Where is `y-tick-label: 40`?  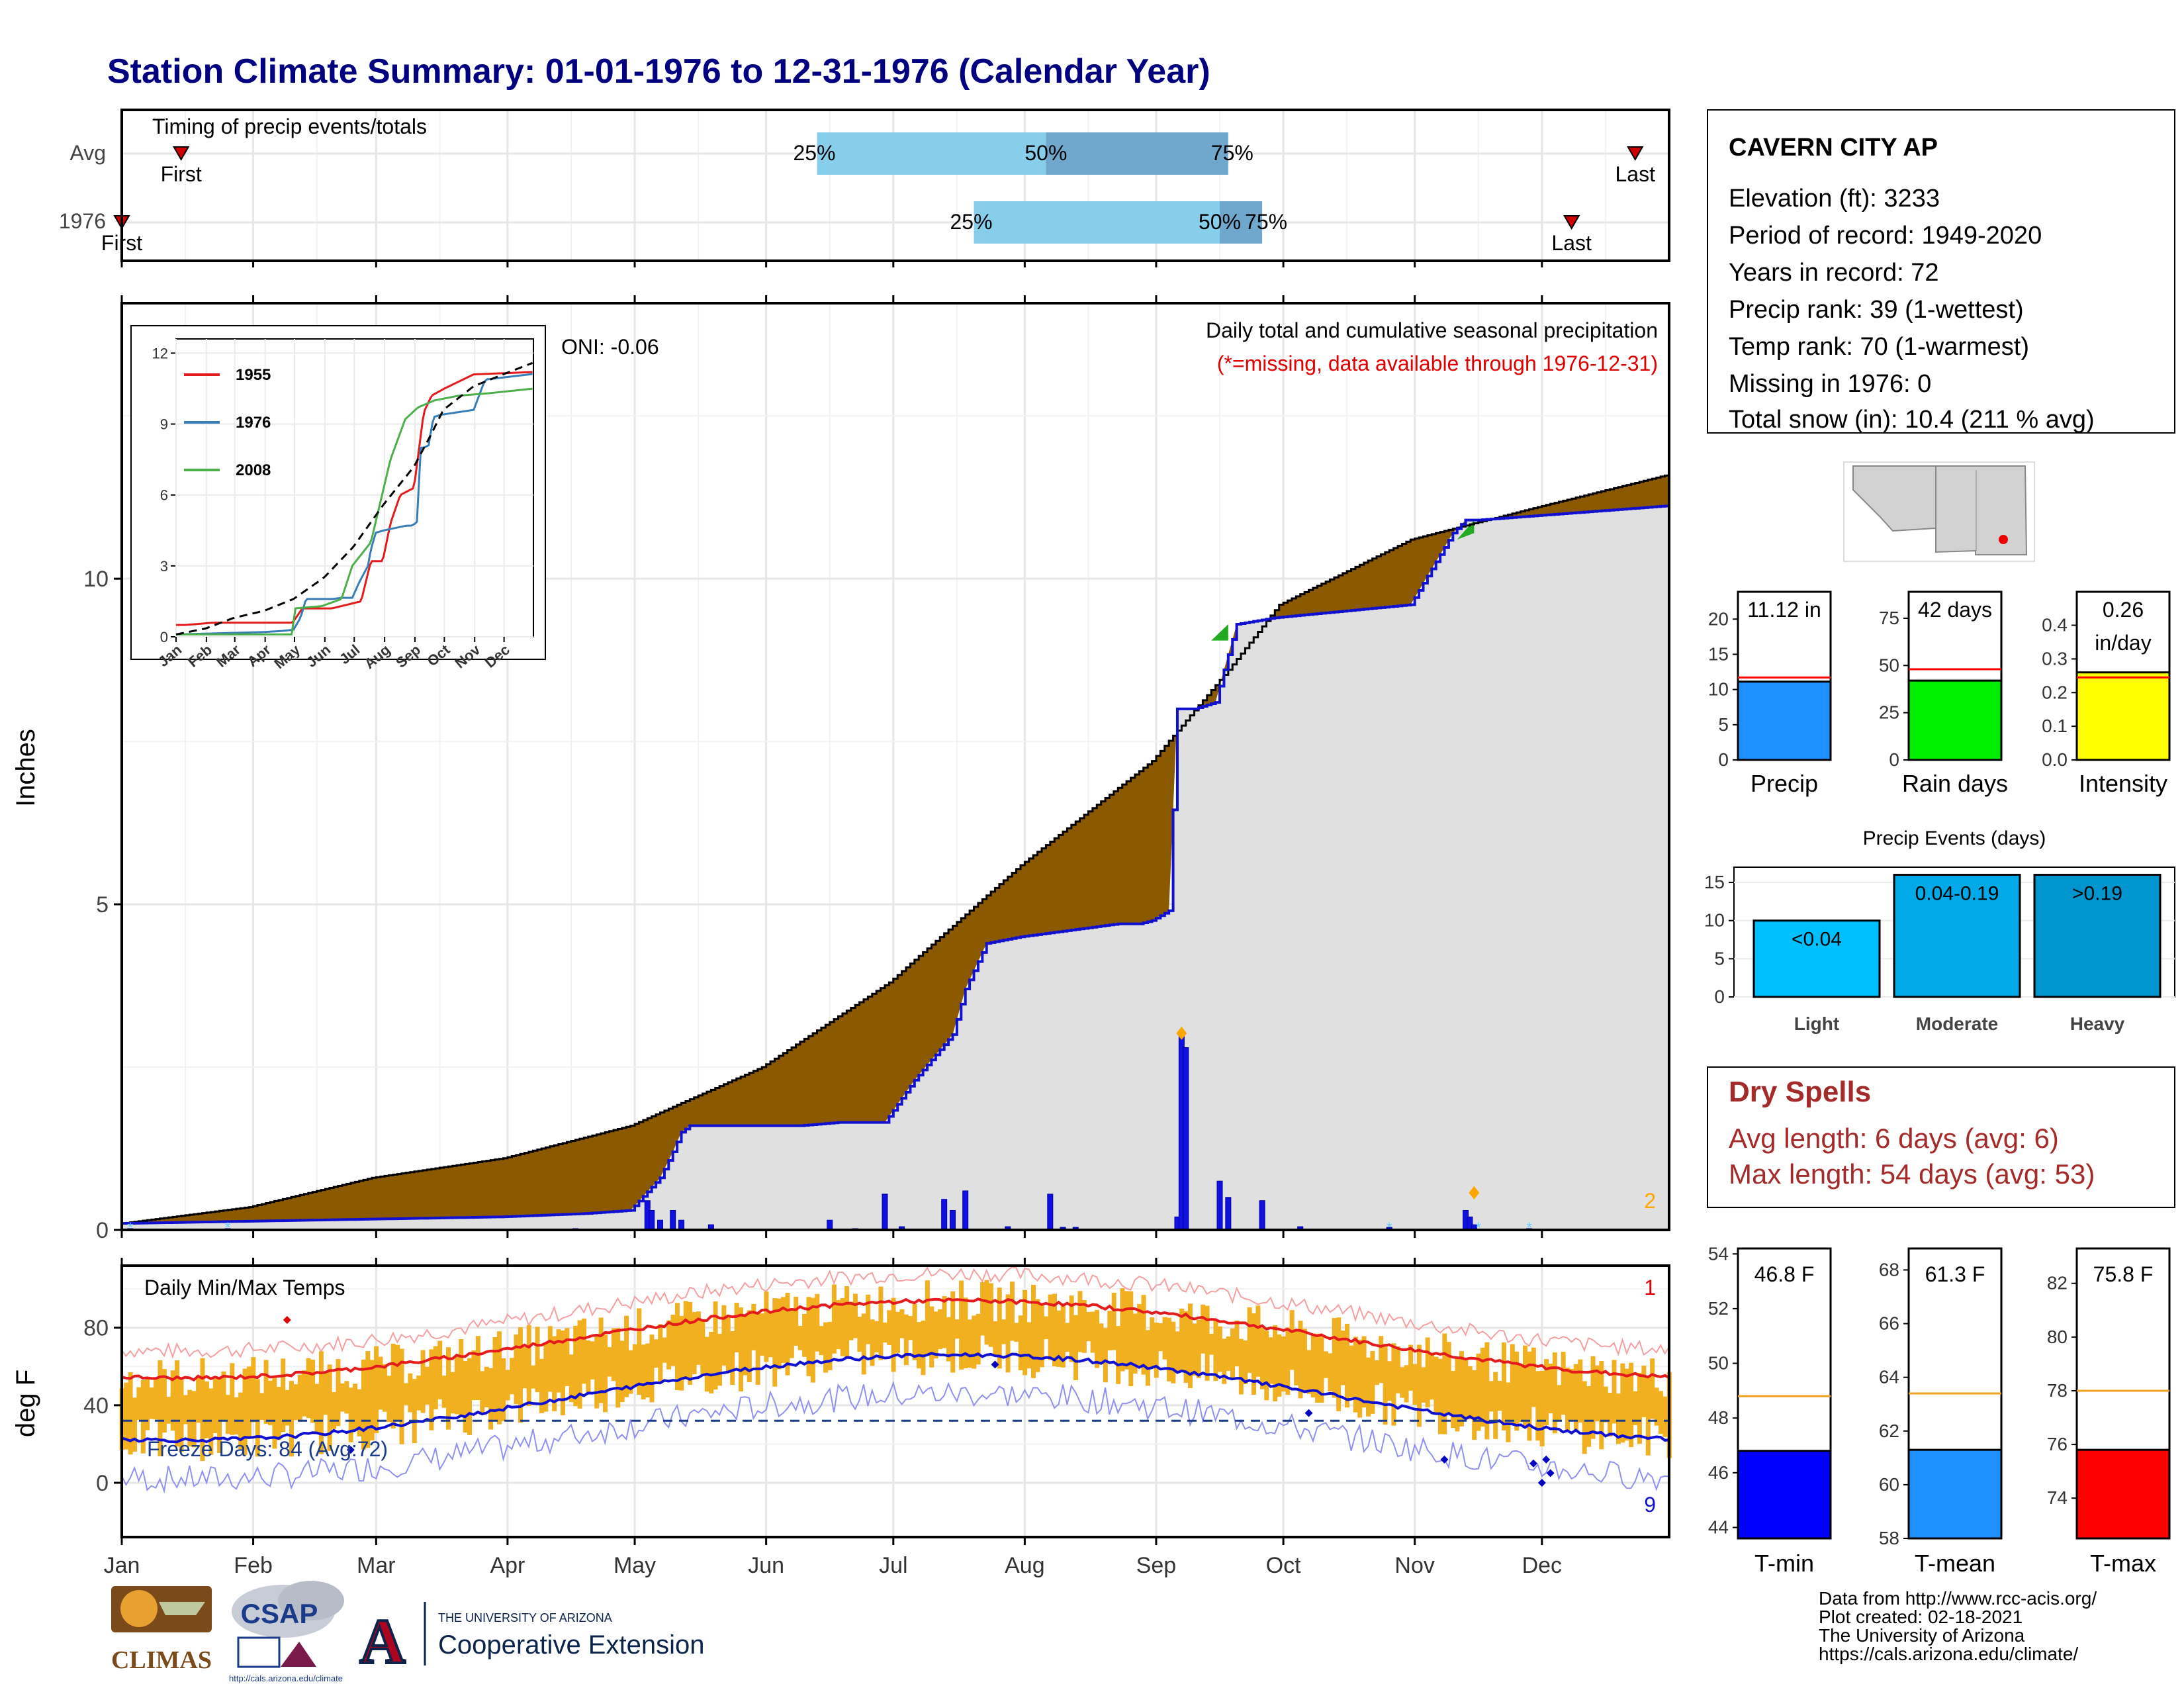
y-tick-label: 40 is located at coordinates (96, 1406).